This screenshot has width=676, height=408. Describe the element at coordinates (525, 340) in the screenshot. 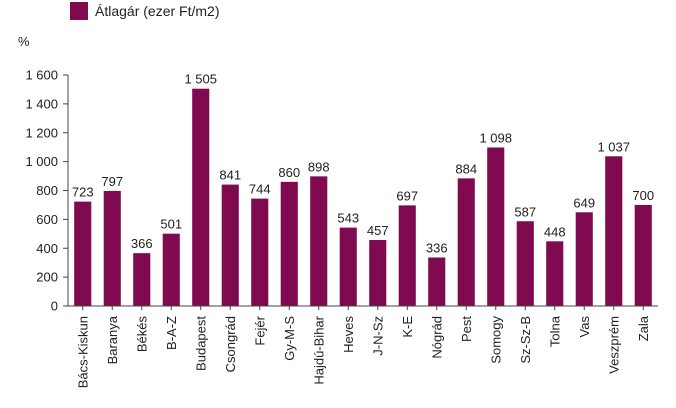

I see `x-tick-label: Sz-Sz-B` at that location.